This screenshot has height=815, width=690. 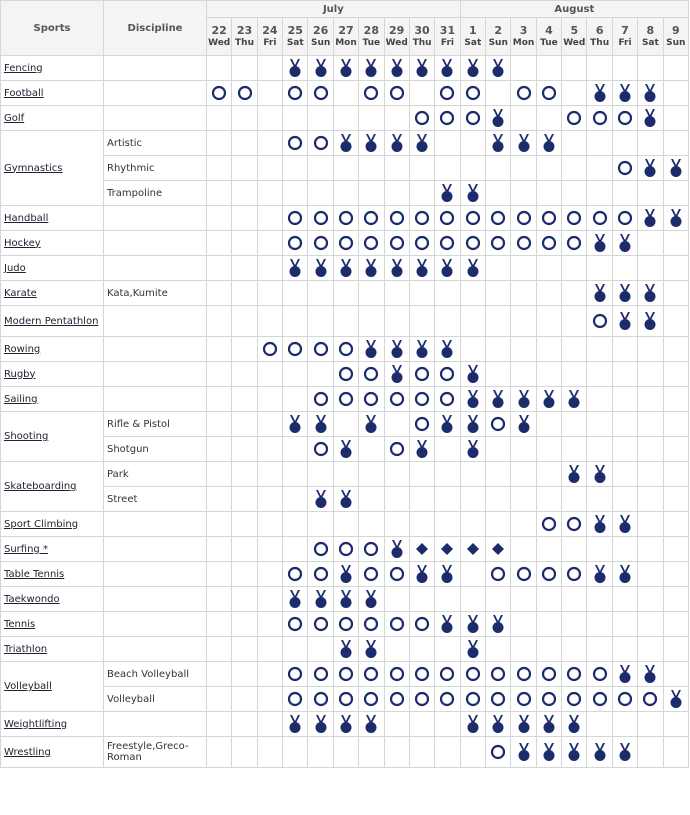 What do you see at coordinates (155, 28) in the screenshot?
I see `discipline-header: Discipline` at bounding box center [155, 28].